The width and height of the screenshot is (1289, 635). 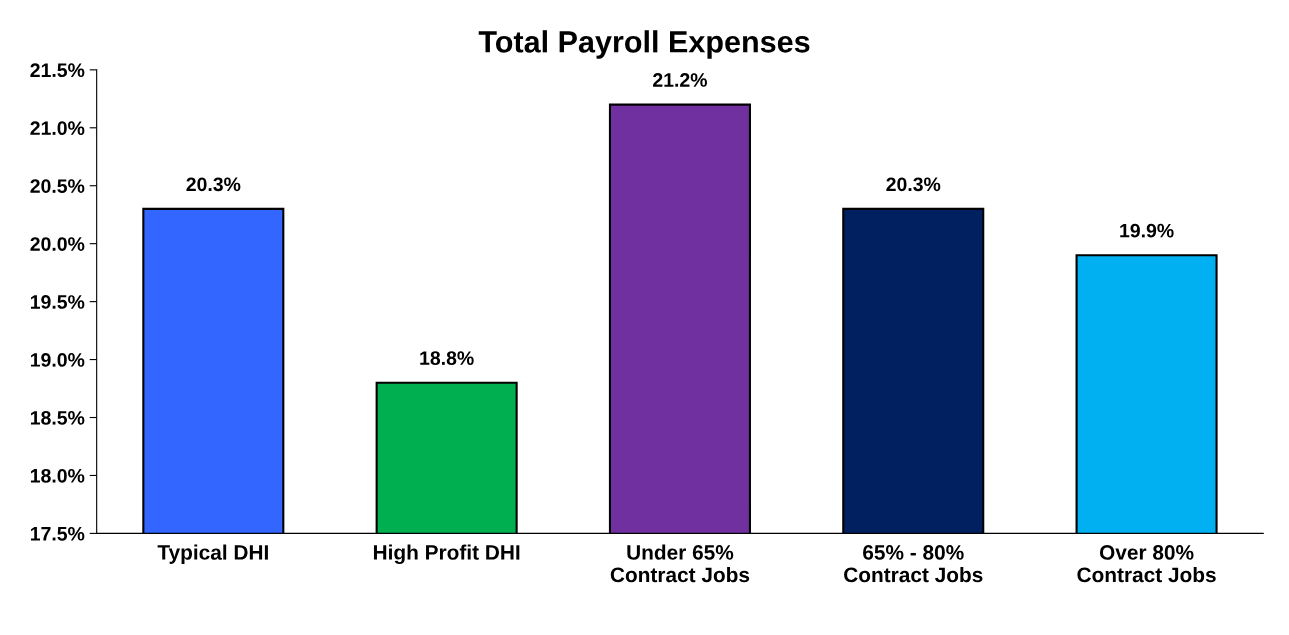 What do you see at coordinates (57, 533) in the screenshot?
I see `y-tick-label: 17.5%` at bounding box center [57, 533].